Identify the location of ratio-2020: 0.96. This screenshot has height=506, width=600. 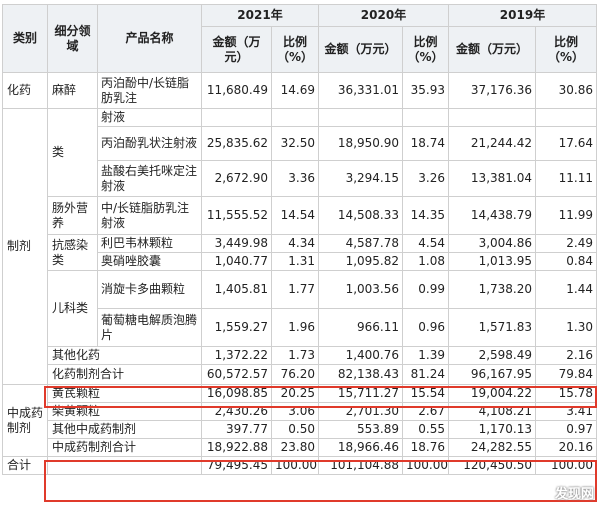
(425, 327).